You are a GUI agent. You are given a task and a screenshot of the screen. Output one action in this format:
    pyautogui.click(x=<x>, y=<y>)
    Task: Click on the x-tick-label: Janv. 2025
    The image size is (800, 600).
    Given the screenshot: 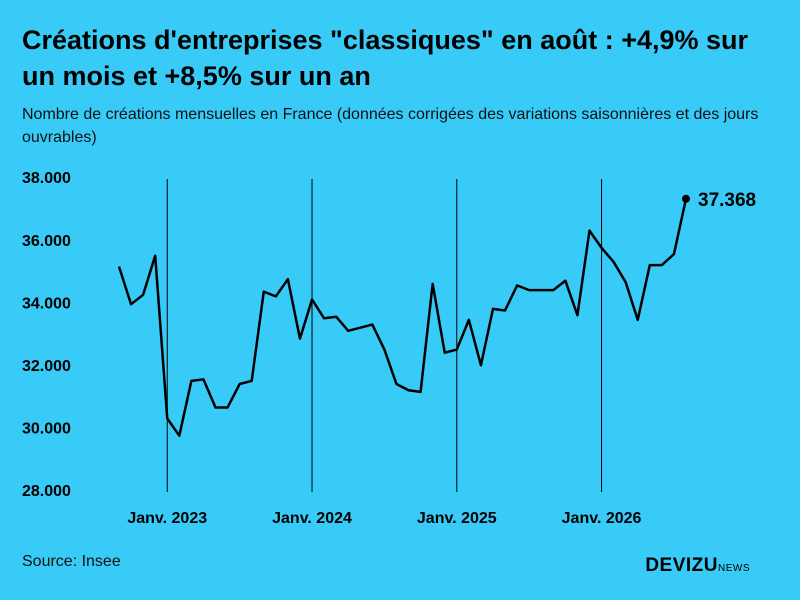 What is the action you would take?
    pyautogui.click(x=457, y=518)
    